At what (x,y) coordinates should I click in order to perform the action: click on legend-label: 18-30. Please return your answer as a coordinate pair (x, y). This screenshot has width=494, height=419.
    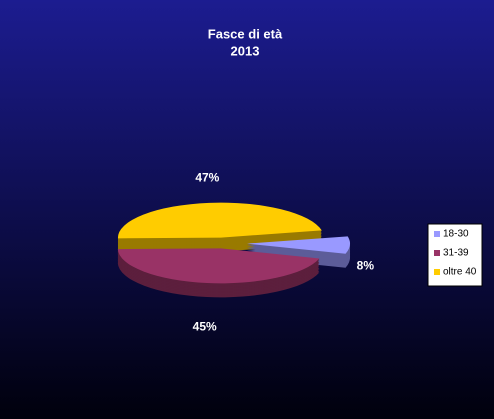
    Looking at the image, I should click on (456, 234).